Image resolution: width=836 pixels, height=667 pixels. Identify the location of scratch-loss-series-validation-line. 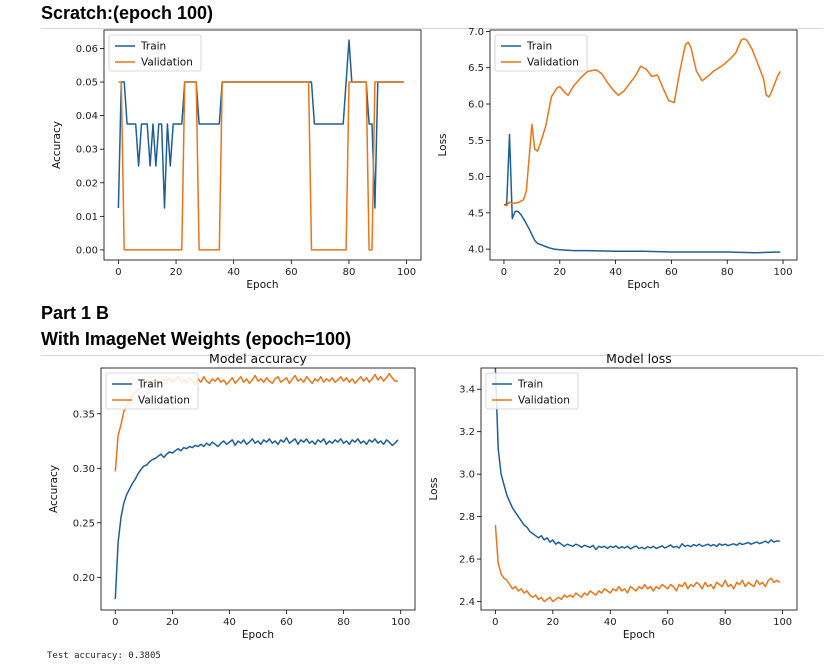
(642, 122).